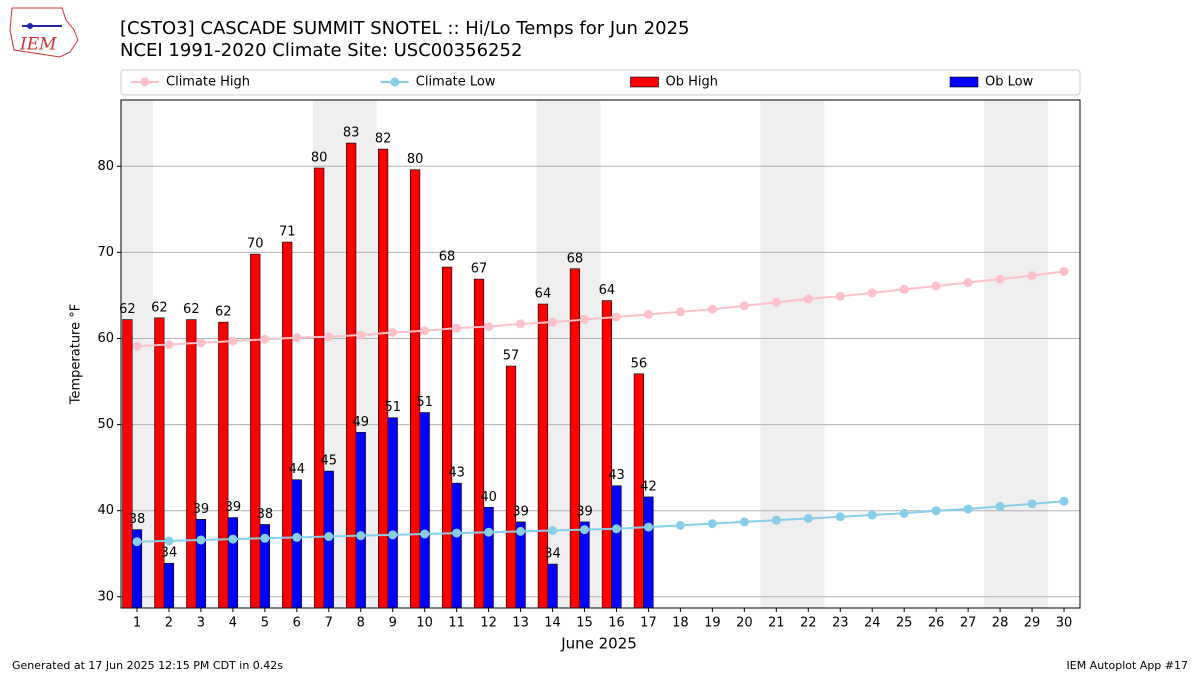 The width and height of the screenshot is (1200, 675). I want to click on data-label: 82, so click(383, 139).